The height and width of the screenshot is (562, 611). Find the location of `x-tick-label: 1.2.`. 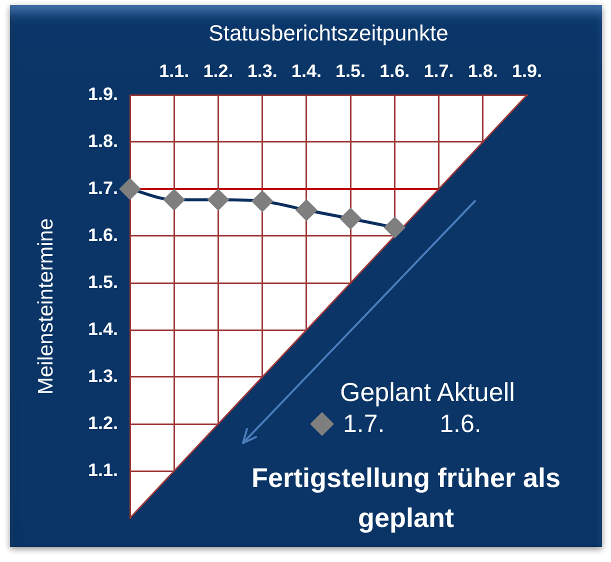

x-tick-label: 1.2. is located at coordinates (218, 71).